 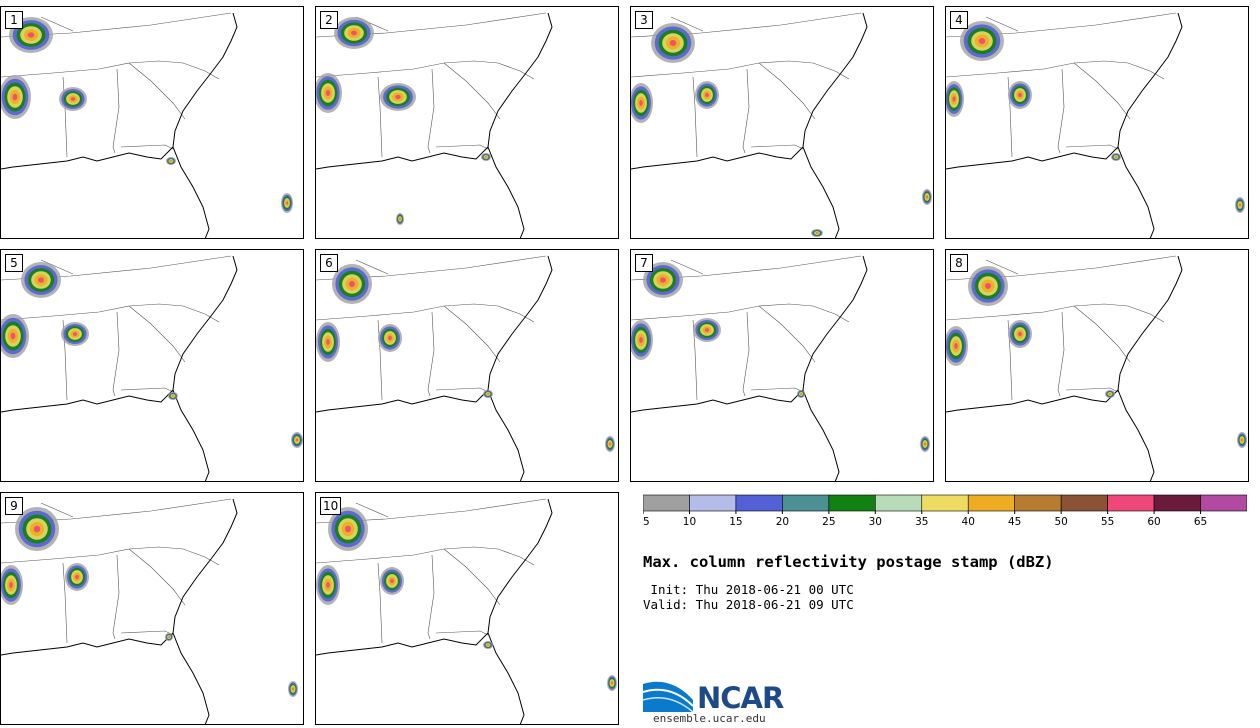 What do you see at coordinates (668, 697) in the screenshot?
I see `ncar-logo-icon` at bounding box center [668, 697].